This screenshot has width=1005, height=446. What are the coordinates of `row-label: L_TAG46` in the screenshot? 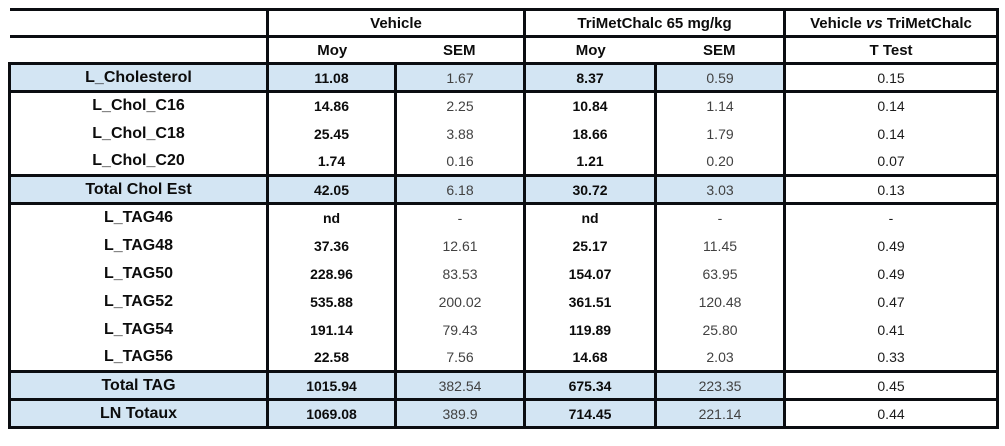 It's located at (138, 217).